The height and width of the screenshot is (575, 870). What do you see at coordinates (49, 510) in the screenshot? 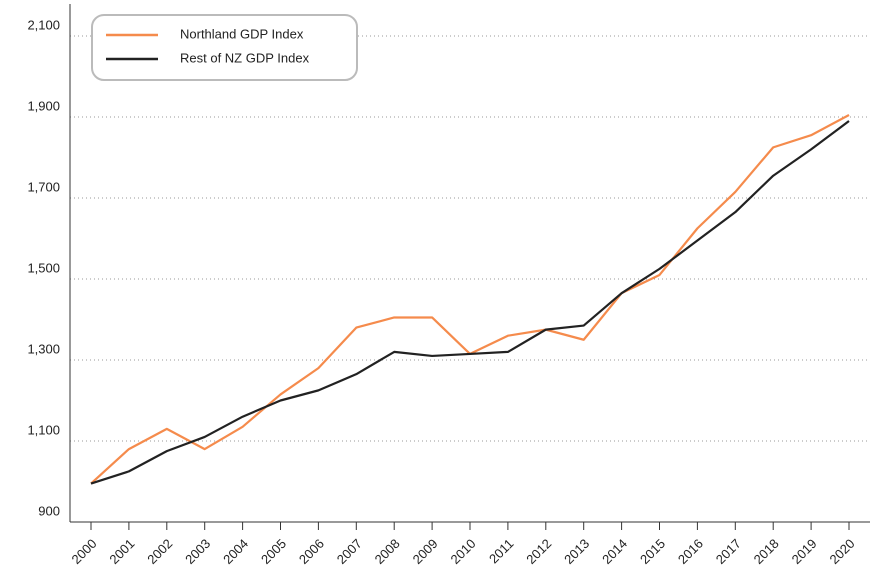
I see `y-tick-label: 900` at bounding box center [49, 510].